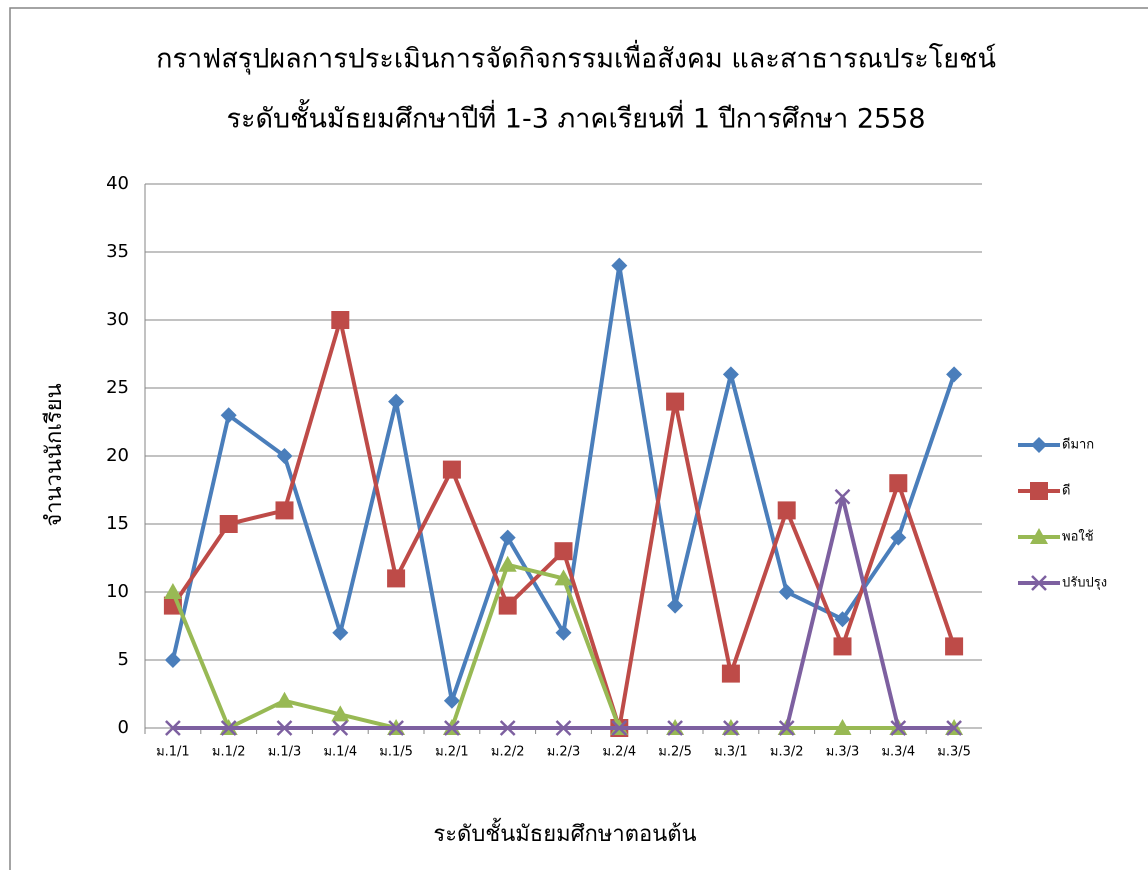  What do you see at coordinates (619, 752) in the screenshot?
I see `x-tick-label: ม.2/4` at bounding box center [619, 752].